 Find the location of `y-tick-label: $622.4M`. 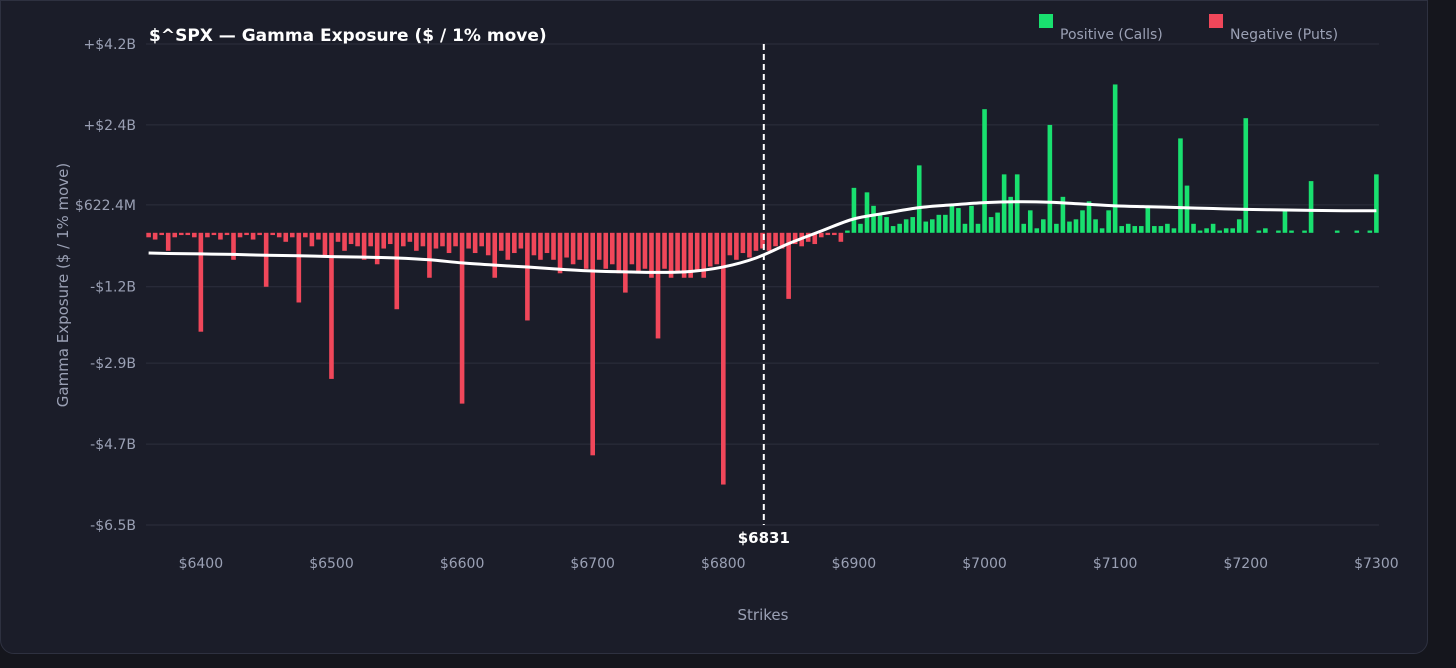

y-tick-label: $622.4M is located at coordinates (105, 206).